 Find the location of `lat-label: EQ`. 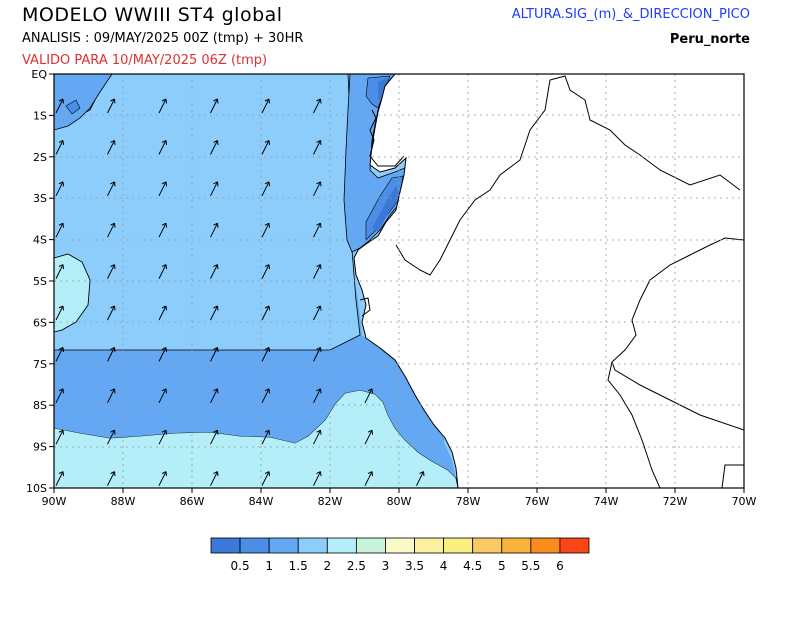

lat-label: EQ is located at coordinates (39, 74).